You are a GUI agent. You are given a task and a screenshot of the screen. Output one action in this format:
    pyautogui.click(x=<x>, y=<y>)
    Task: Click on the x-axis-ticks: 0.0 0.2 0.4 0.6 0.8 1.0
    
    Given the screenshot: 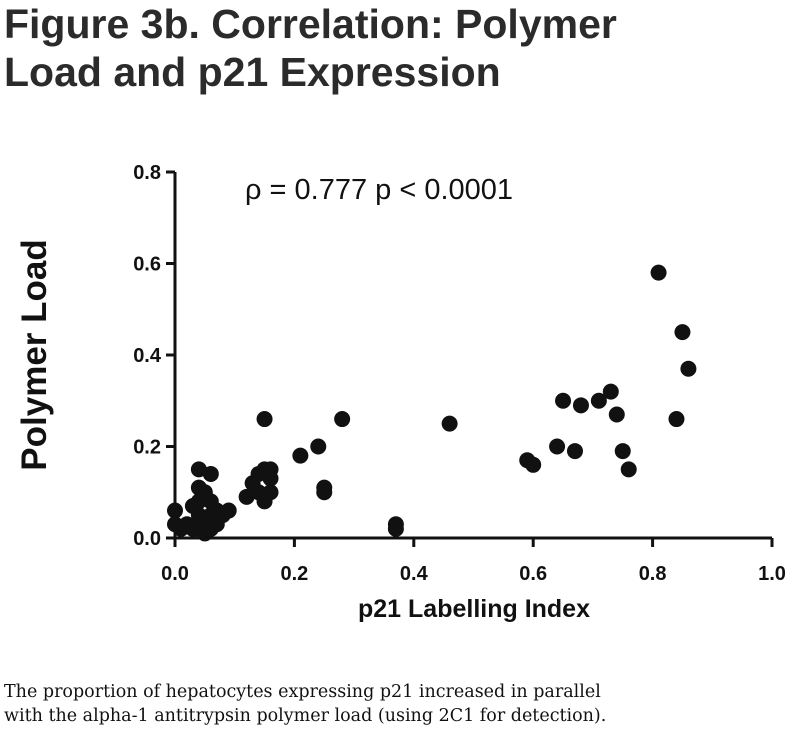 What is the action you would take?
    pyautogui.click(x=473, y=561)
    